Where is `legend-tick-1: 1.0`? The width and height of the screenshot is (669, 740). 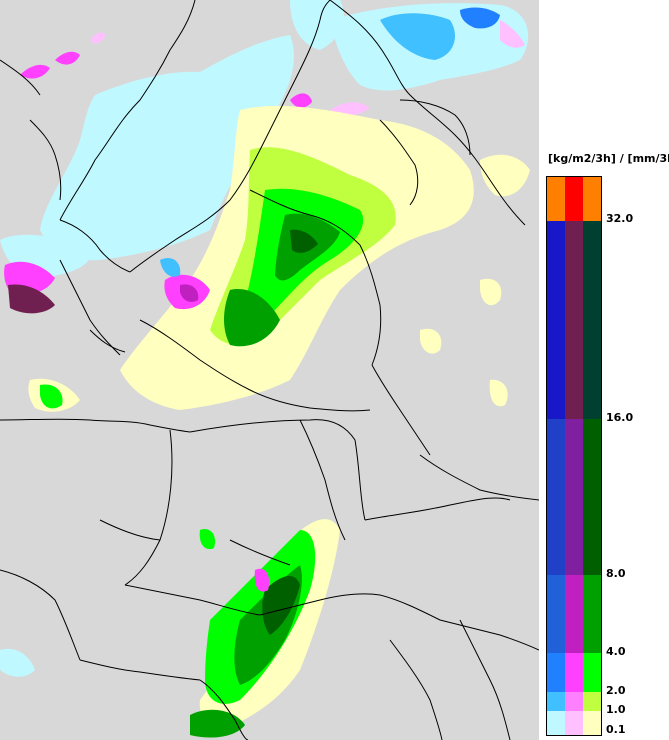 legend-tick-1: 1.0 is located at coordinates (616, 709).